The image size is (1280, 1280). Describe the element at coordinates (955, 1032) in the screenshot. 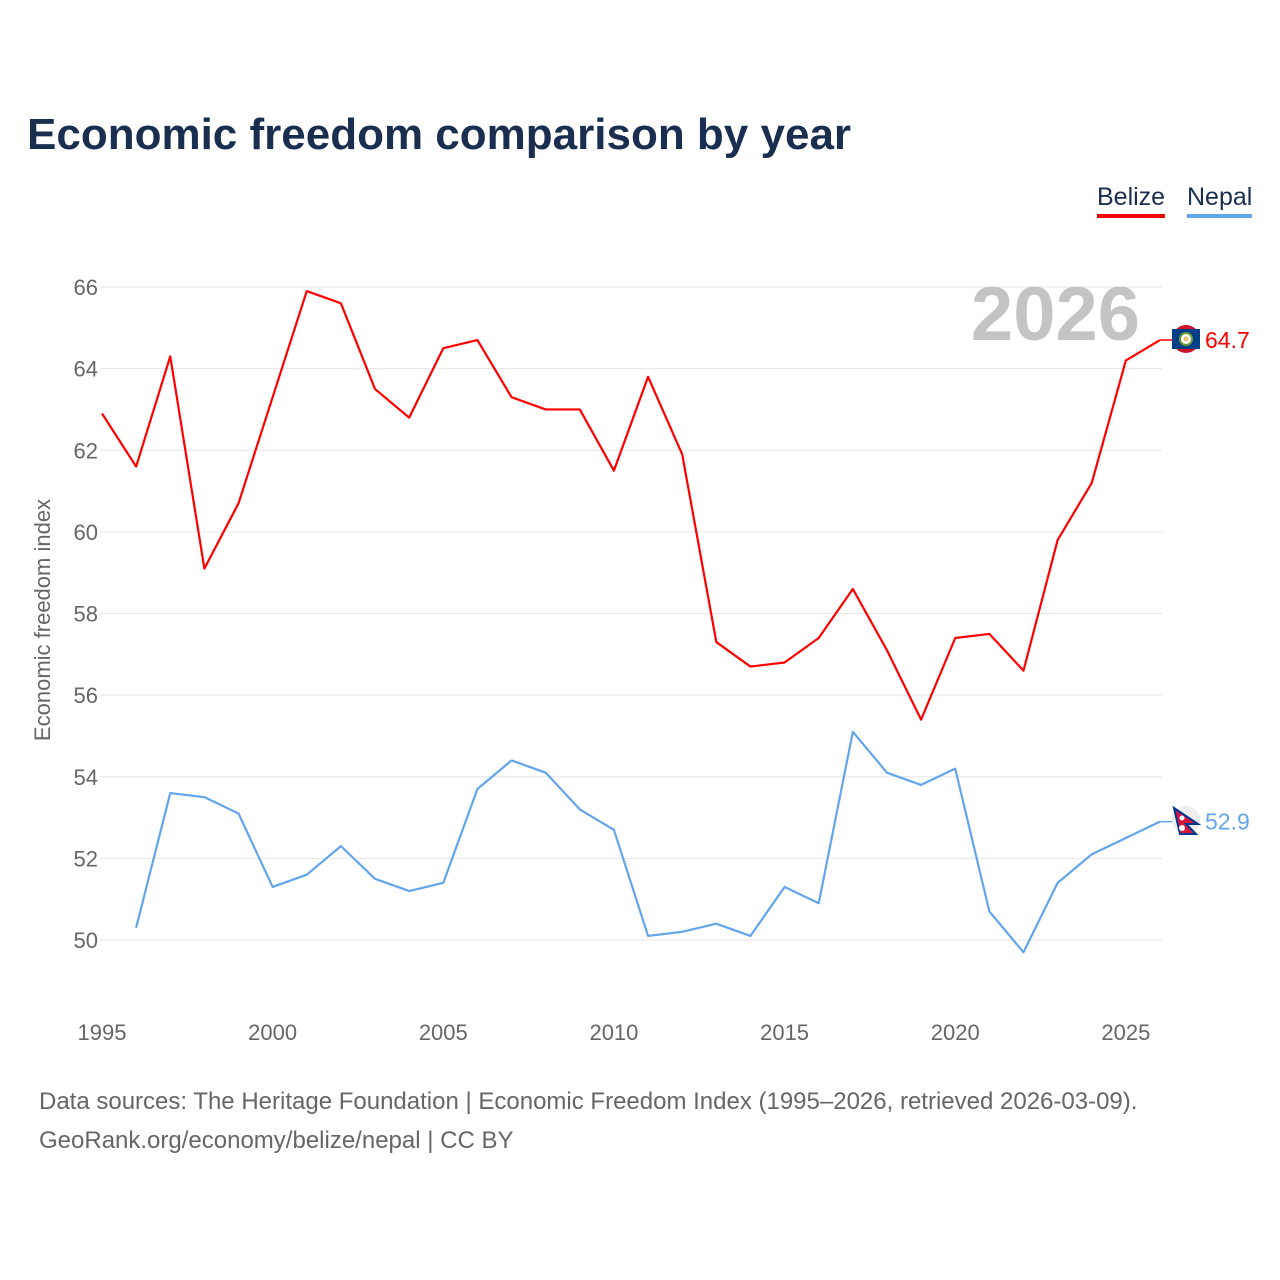

I see `x-tick-label: 2020` at that location.